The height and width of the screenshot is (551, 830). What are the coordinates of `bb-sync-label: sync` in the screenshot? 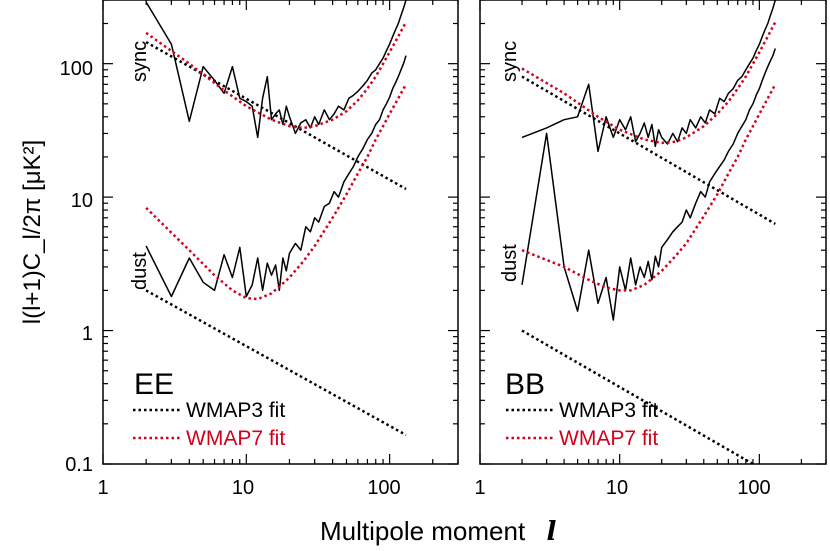 It's located at (510, 61).